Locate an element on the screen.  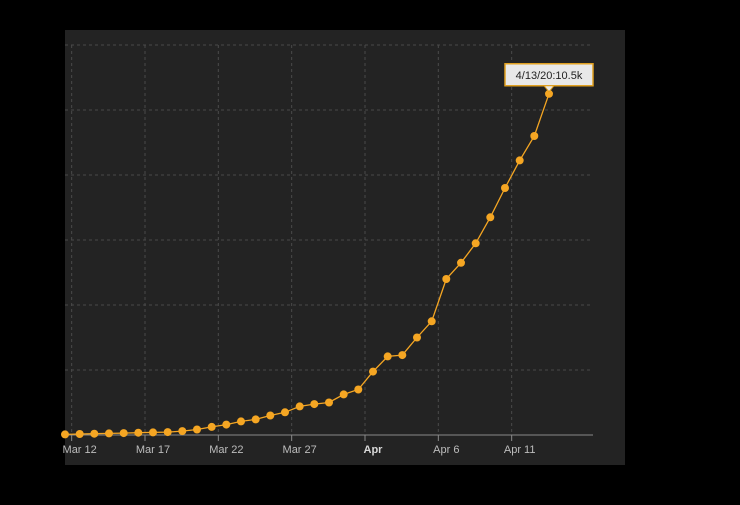
tooltip: 4/13/20:10.5k is located at coordinates (549, 78).